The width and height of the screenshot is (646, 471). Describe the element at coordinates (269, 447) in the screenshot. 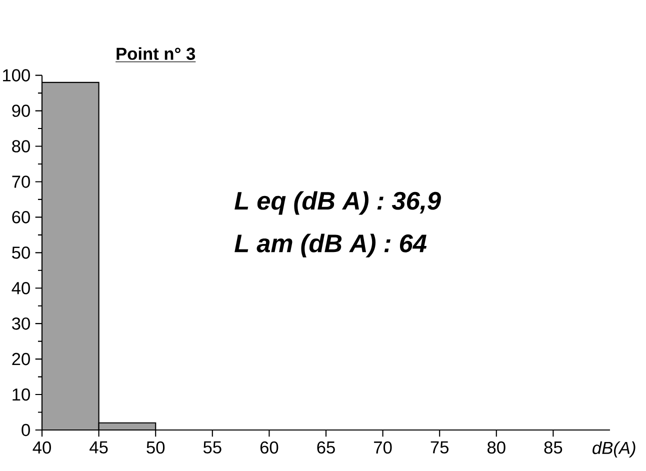

I see `x-tick-label: 60` at that location.